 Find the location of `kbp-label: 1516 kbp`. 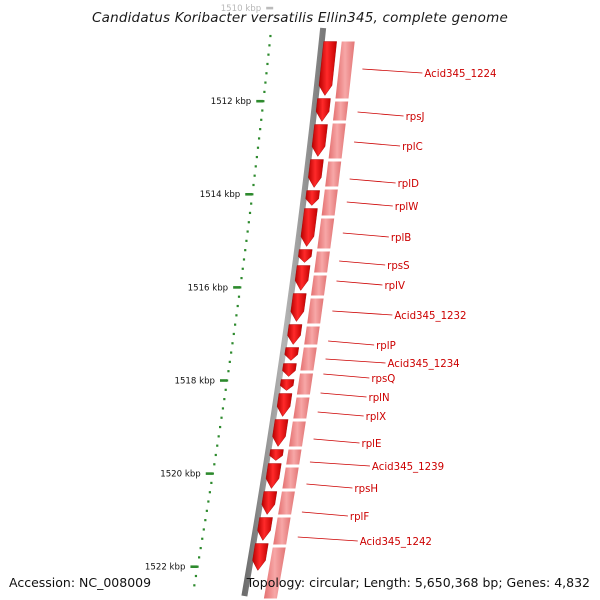

kbp-label: 1516 kbp is located at coordinates (208, 288).